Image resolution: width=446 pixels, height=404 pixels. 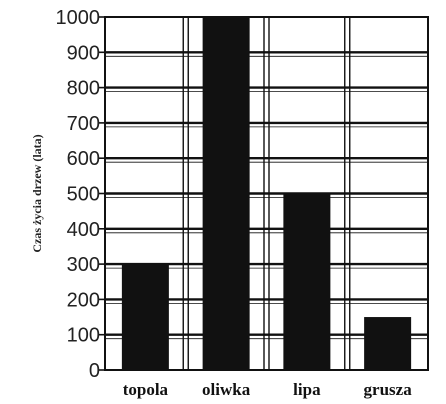 I want to click on y-axis-ticks: 0 100 200 300 400 500 600 700 800 900 1000, so click(x=80, y=194).